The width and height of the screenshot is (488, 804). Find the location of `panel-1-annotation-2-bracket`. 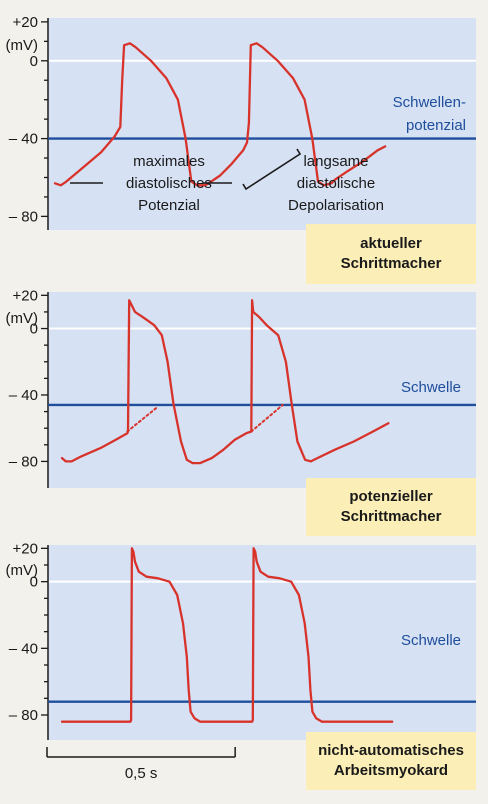

panel-1-annotation-2-bracket is located at coordinates (272, 169).